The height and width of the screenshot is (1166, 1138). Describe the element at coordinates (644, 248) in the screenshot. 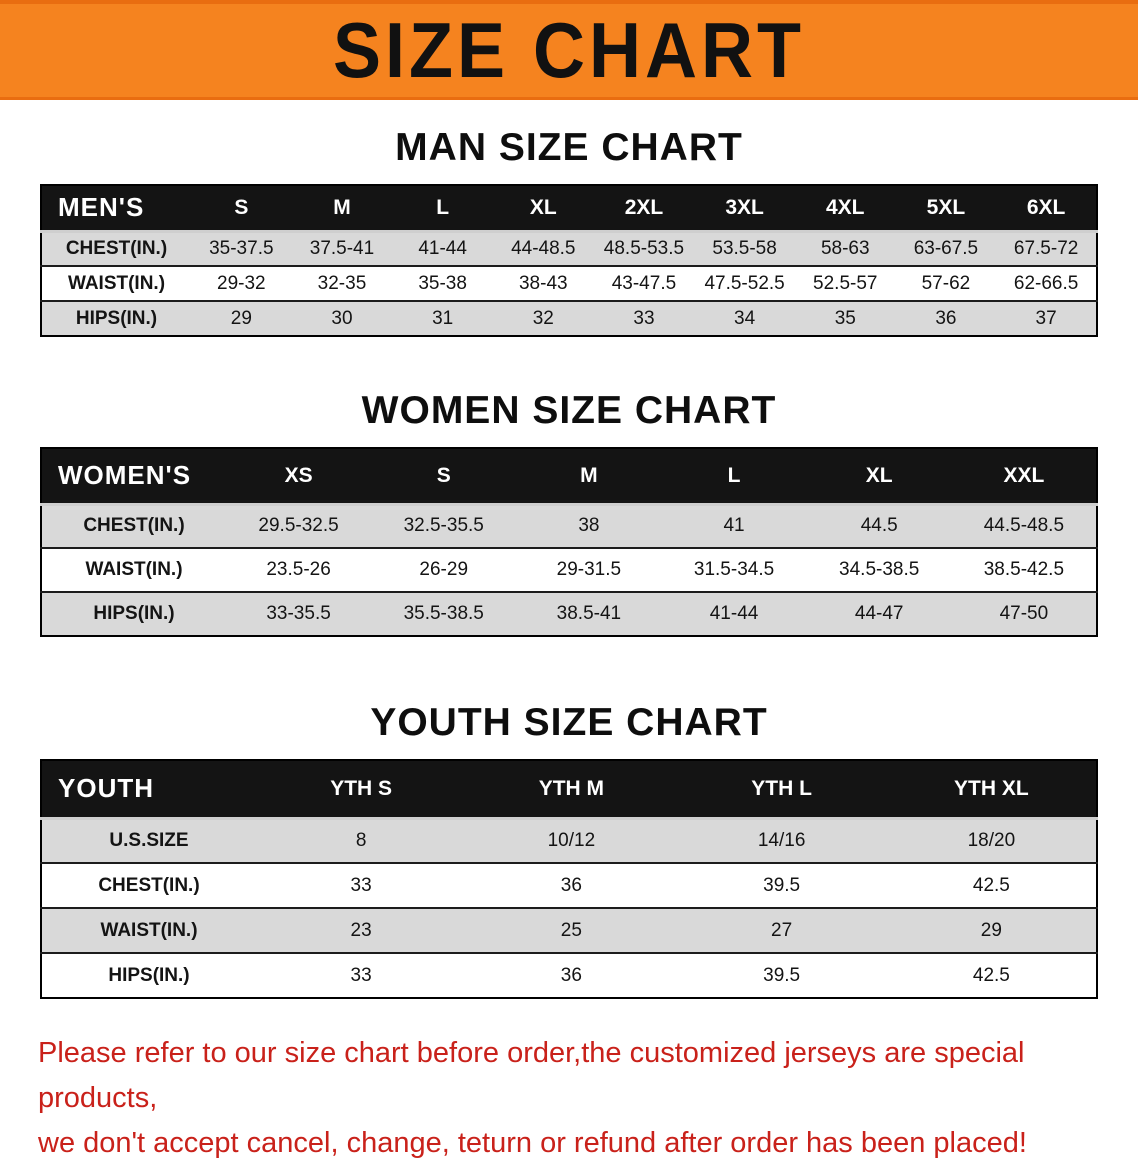

I see `size-value: 48.5-53.5` at that location.